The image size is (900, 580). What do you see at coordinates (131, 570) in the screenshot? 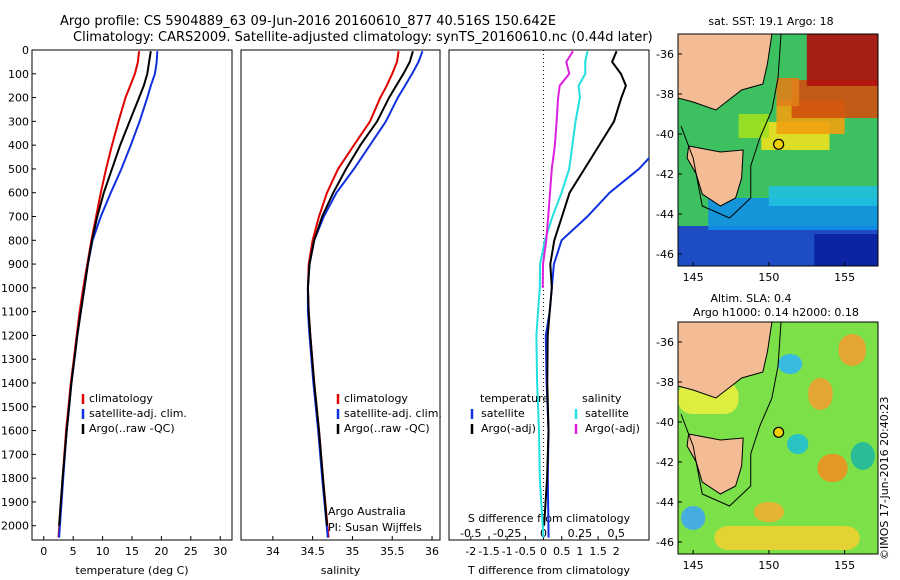
I see `x-axis-label: temperature (deg C)` at bounding box center [131, 570].